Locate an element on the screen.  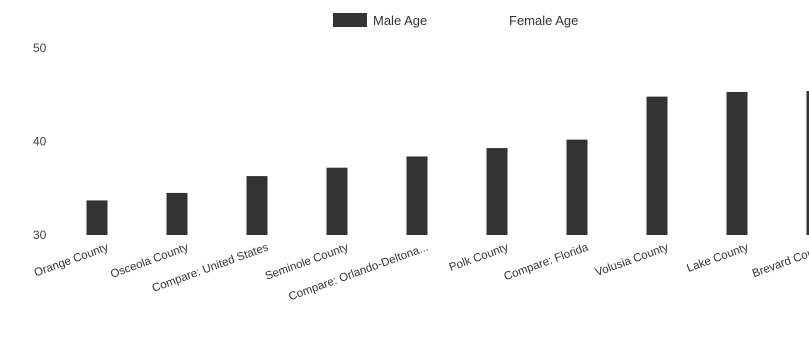
x-category-label: Orange County is located at coordinates (72, 260).